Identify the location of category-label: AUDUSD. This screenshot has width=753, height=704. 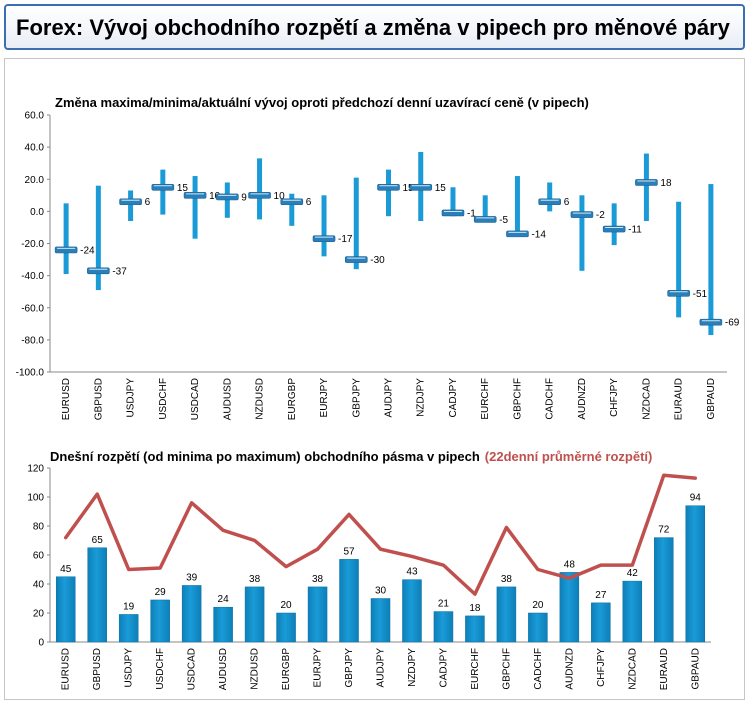
(227, 399).